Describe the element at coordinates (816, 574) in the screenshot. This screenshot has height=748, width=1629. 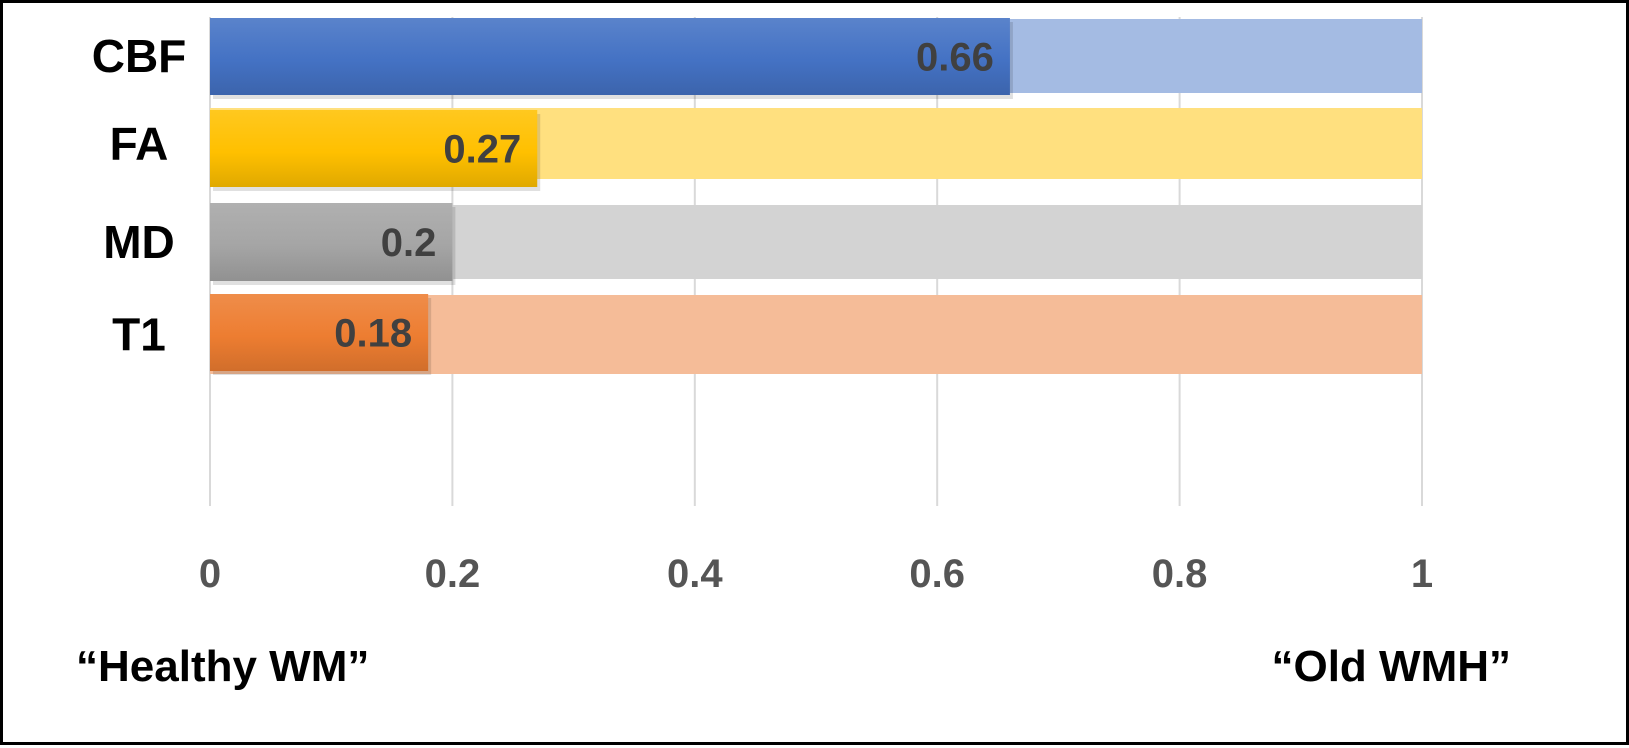
I see `x-tick-labels: 0 0.2 0.4 0.6 0.8 1` at that location.